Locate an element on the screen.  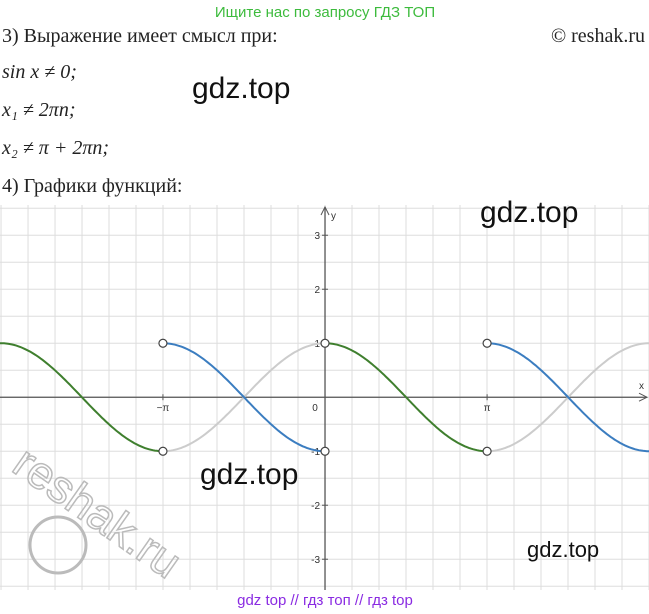
banner: Ищите нас по запросу ГДЗ ТОП is located at coordinates (325, 12).